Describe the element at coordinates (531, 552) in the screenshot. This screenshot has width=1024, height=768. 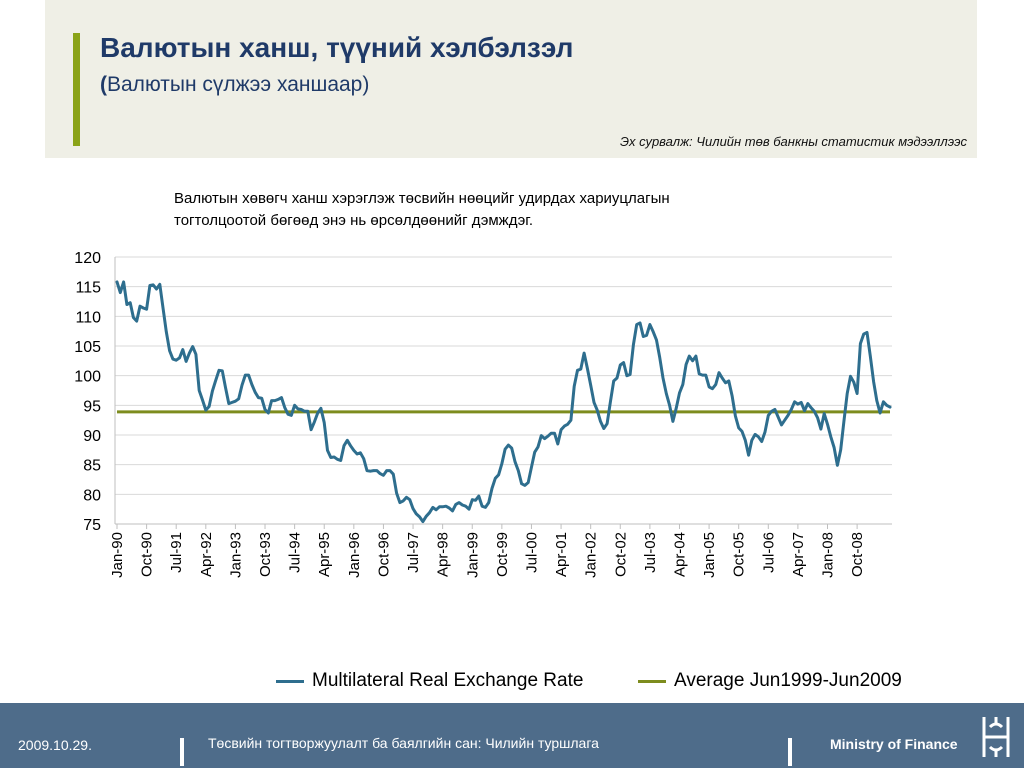
I see `x-tick-label: Jul-00` at that location.